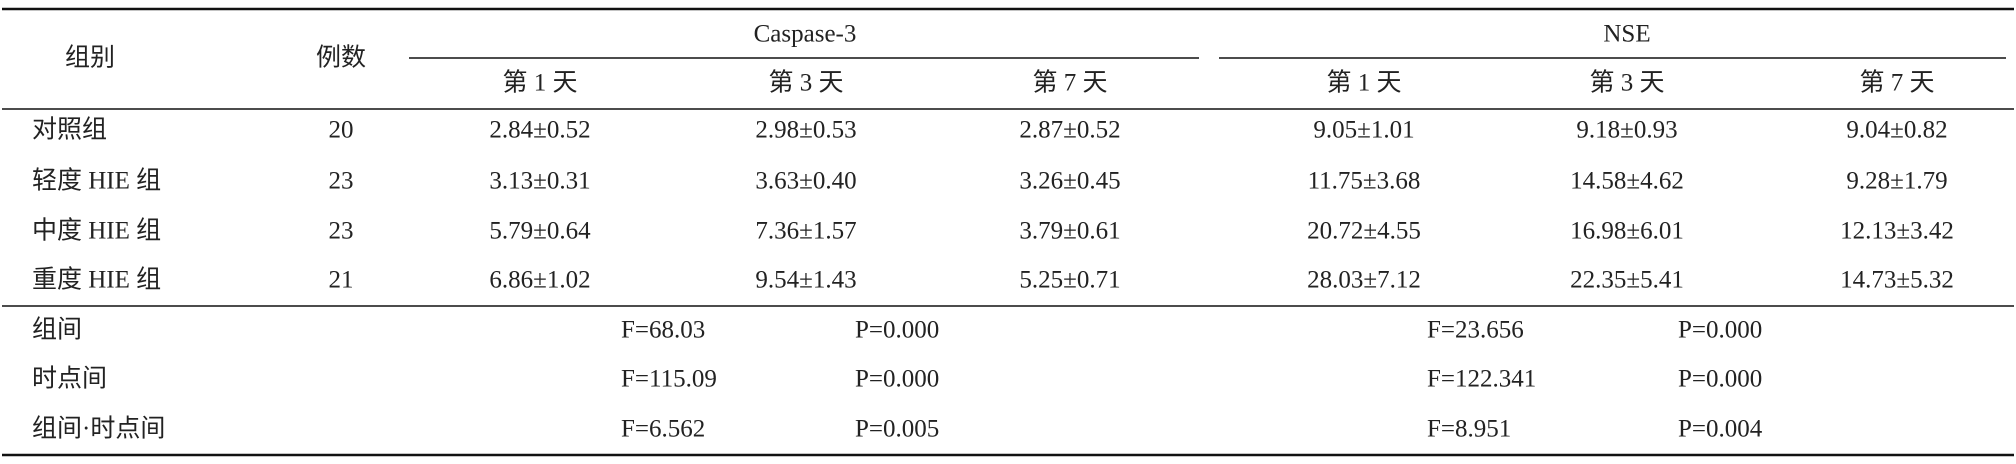 The width and height of the screenshot is (2016, 464). What do you see at coordinates (1896, 130) in the screenshot?
I see `cell: 9.04±0.82` at bounding box center [1896, 130].